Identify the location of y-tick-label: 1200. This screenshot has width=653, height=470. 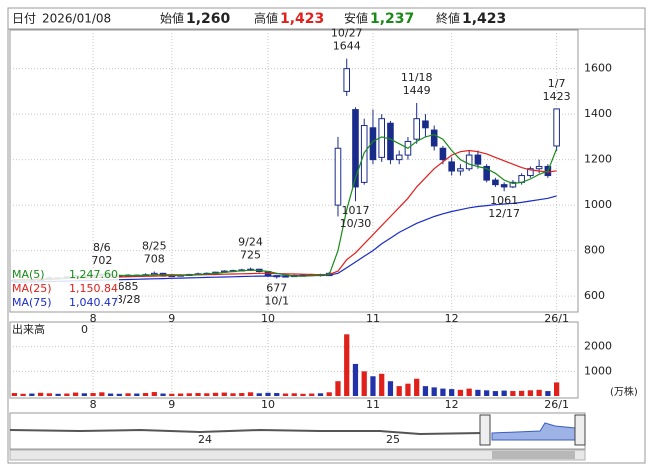
(598, 159).